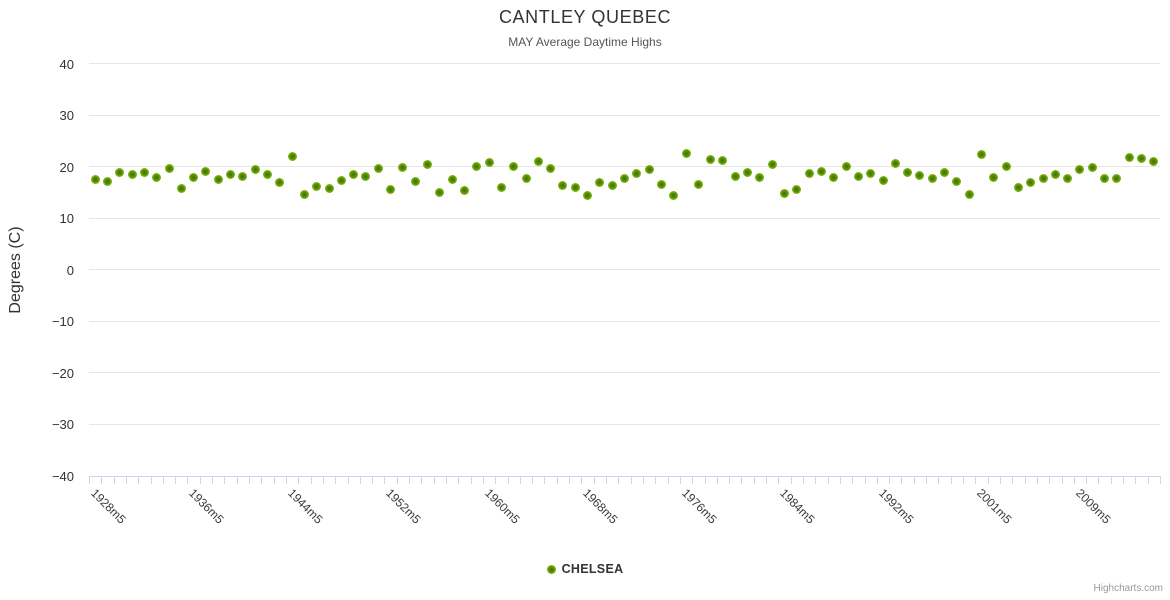 The width and height of the screenshot is (1170, 600). I want to click on legend-item-chelsea: CHELSEA, so click(585, 569).